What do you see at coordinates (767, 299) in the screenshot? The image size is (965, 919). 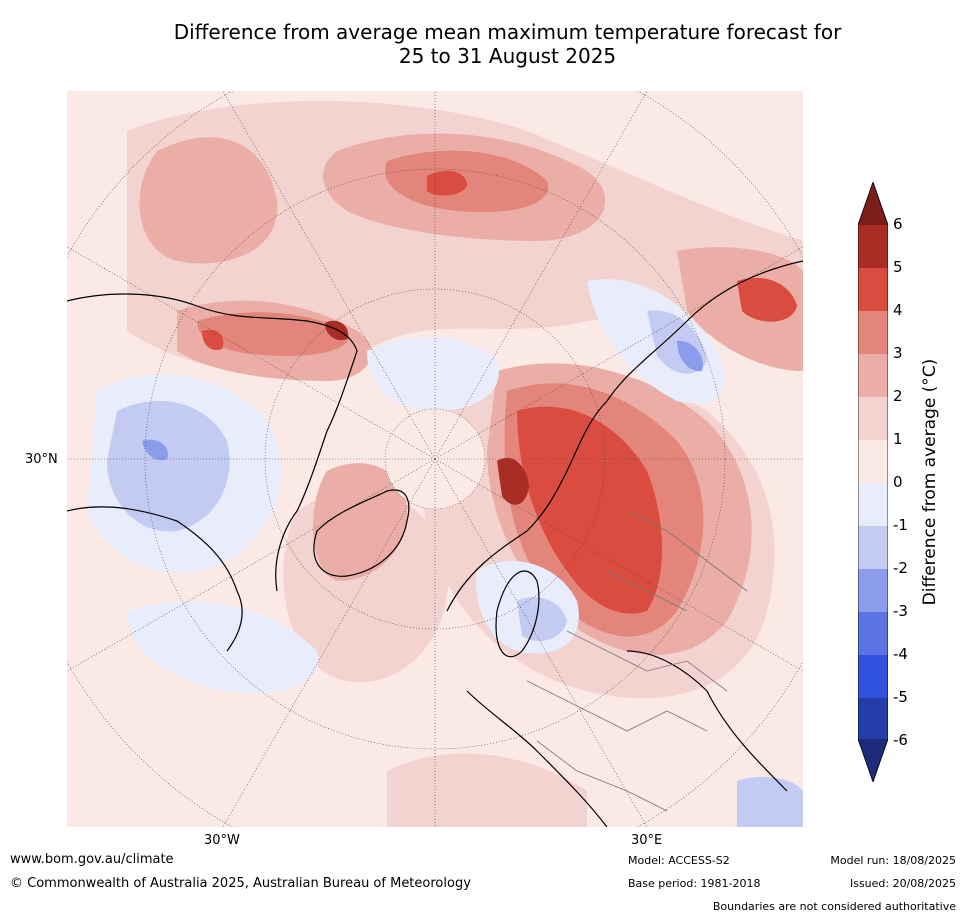 I see `anomaly-region-4to5-east-asia` at bounding box center [767, 299].